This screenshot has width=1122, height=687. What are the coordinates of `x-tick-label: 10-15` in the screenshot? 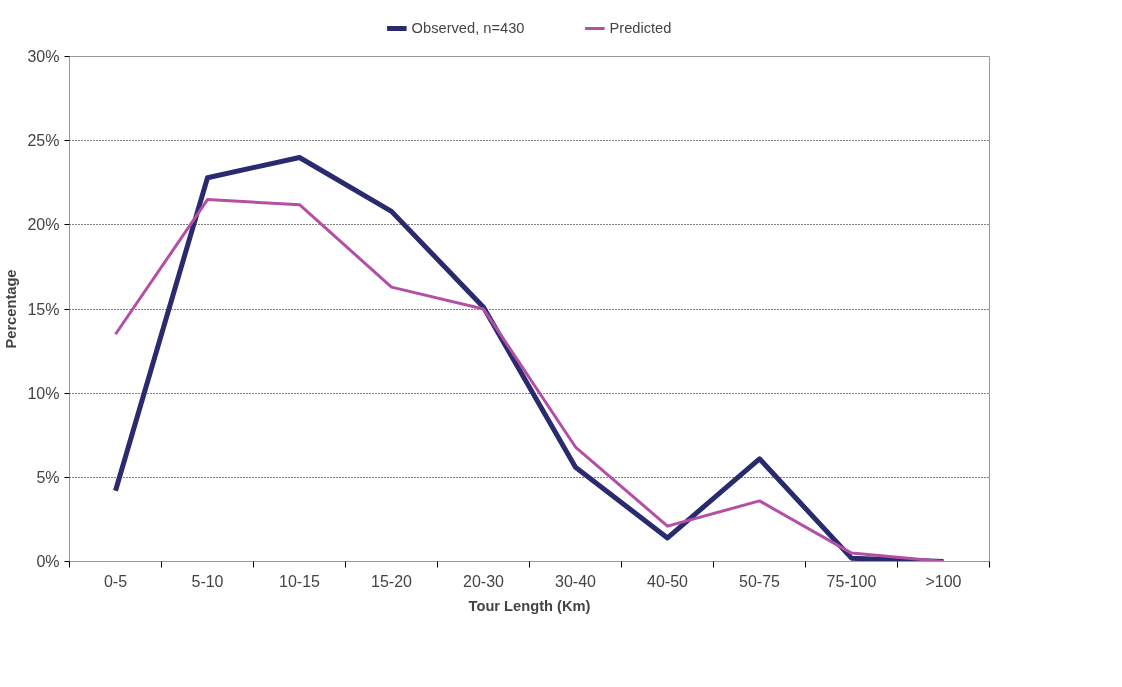 It's located at (300, 581).